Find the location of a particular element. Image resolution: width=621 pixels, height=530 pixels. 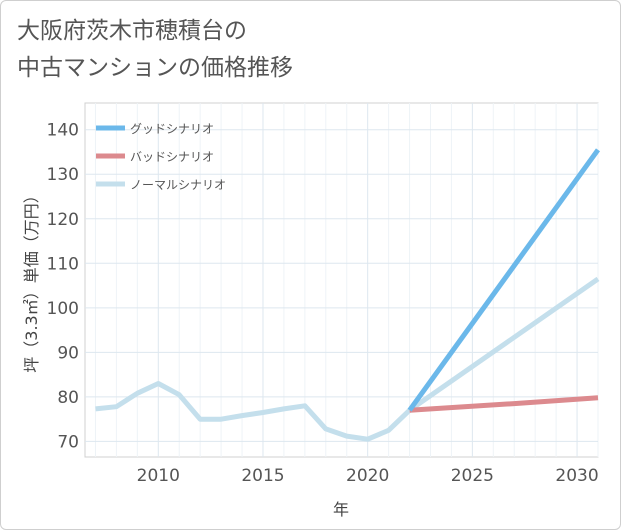

legend-label-2: ノーマルシナリオ is located at coordinates (178, 185).